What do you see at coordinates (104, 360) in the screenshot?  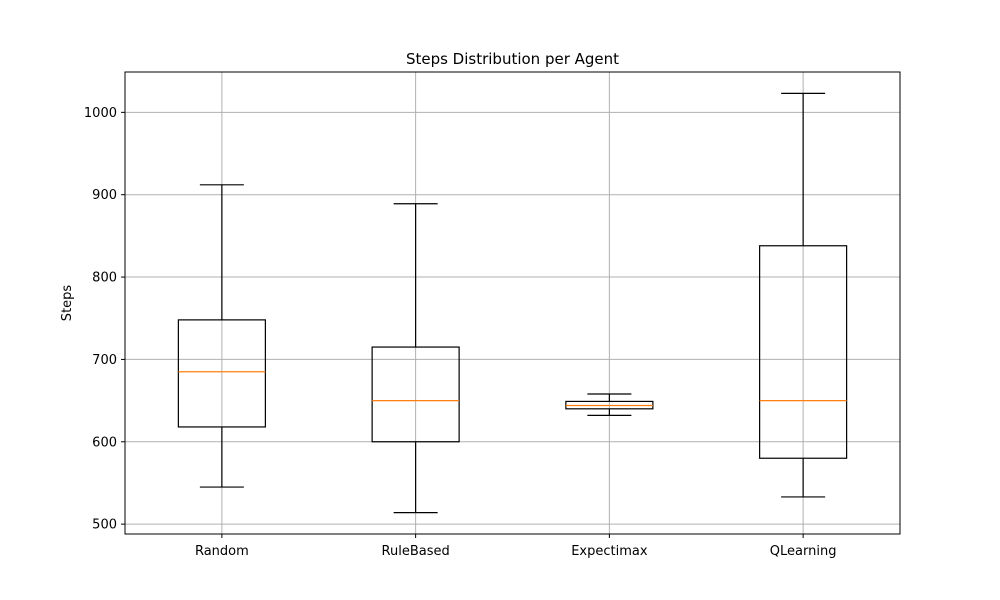 I see `y-tick-label: 700` at bounding box center [104, 360].